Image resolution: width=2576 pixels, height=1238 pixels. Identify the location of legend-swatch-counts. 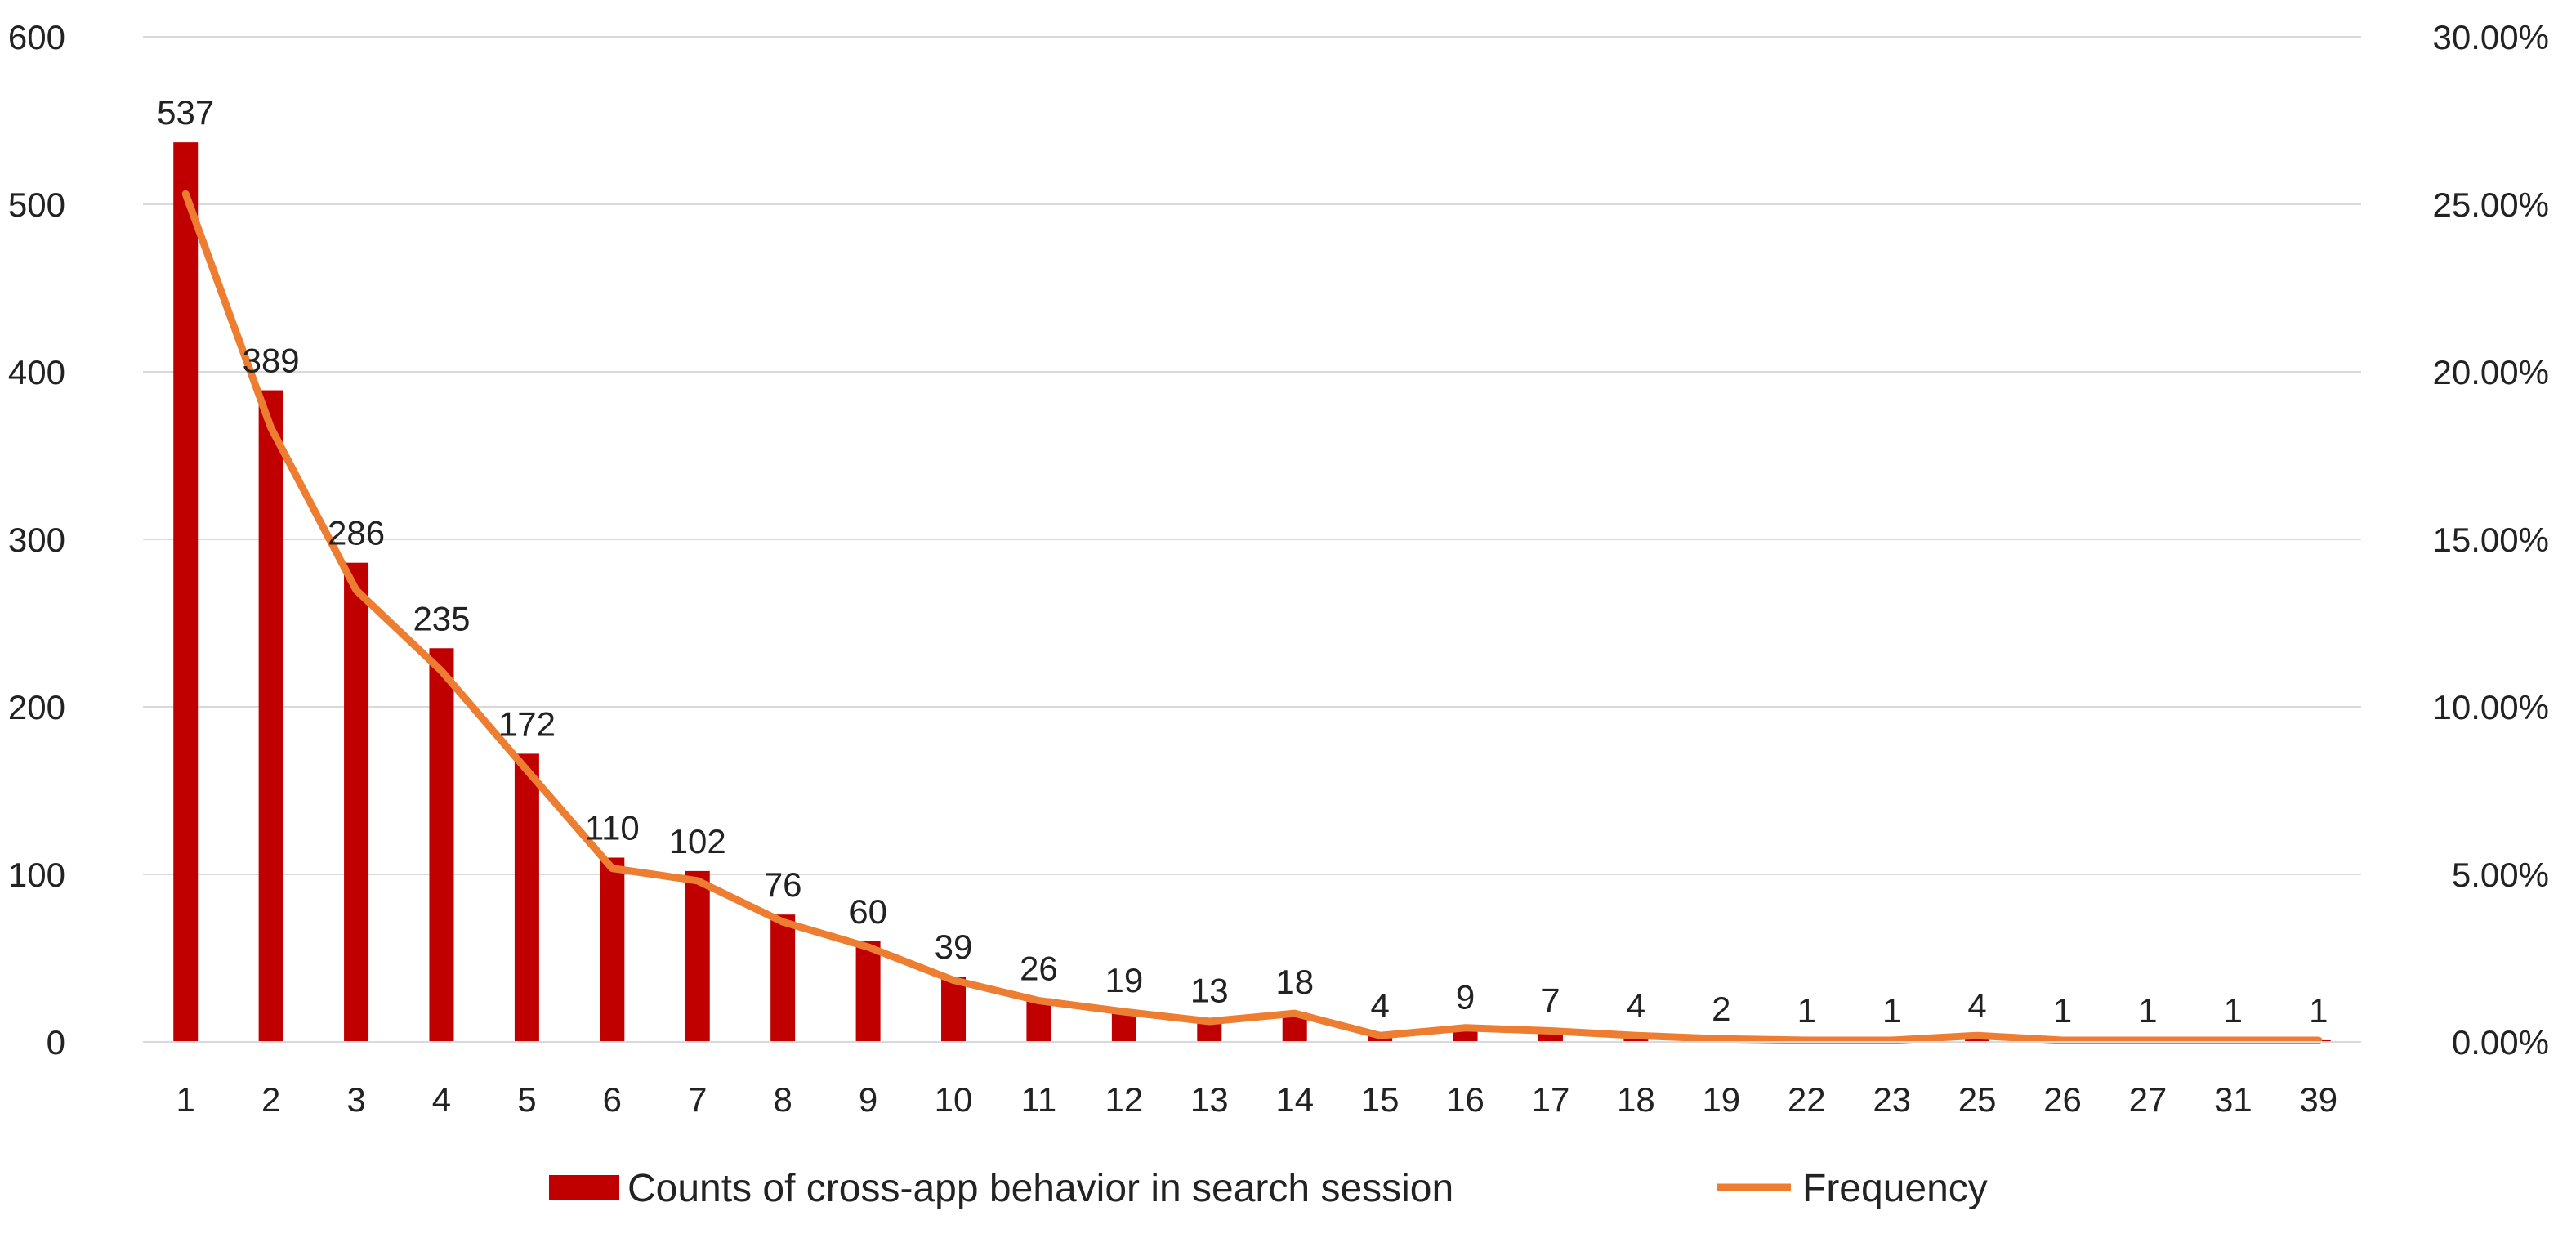
(584, 1187).